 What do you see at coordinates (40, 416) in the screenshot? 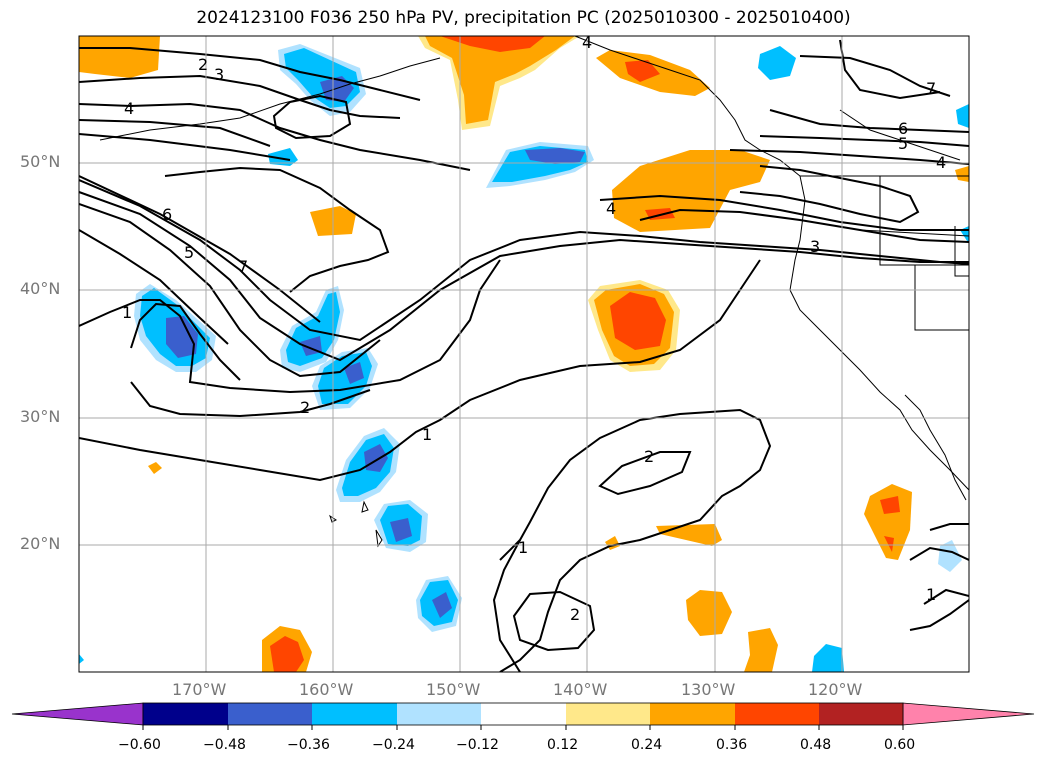
I see `lat-label: 30°N` at bounding box center [40, 416].